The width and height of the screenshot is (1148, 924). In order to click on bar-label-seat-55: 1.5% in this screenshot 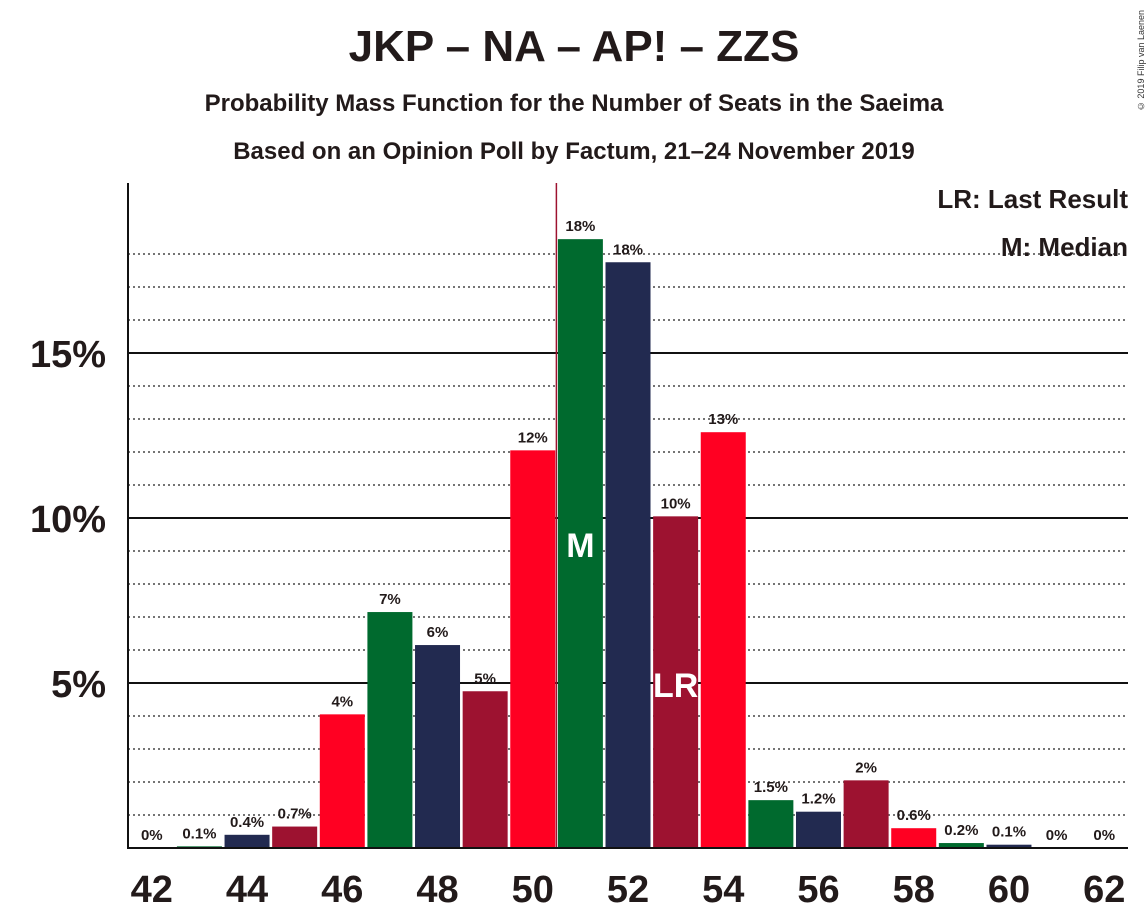, I will do `click(771, 787)`.